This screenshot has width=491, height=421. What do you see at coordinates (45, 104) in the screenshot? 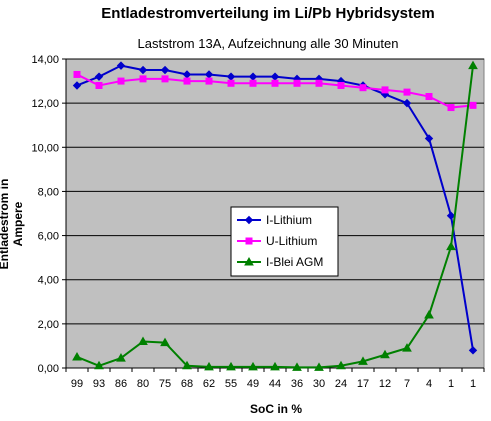
I see `y-tick-label: 12,00` at bounding box center [45, 104].